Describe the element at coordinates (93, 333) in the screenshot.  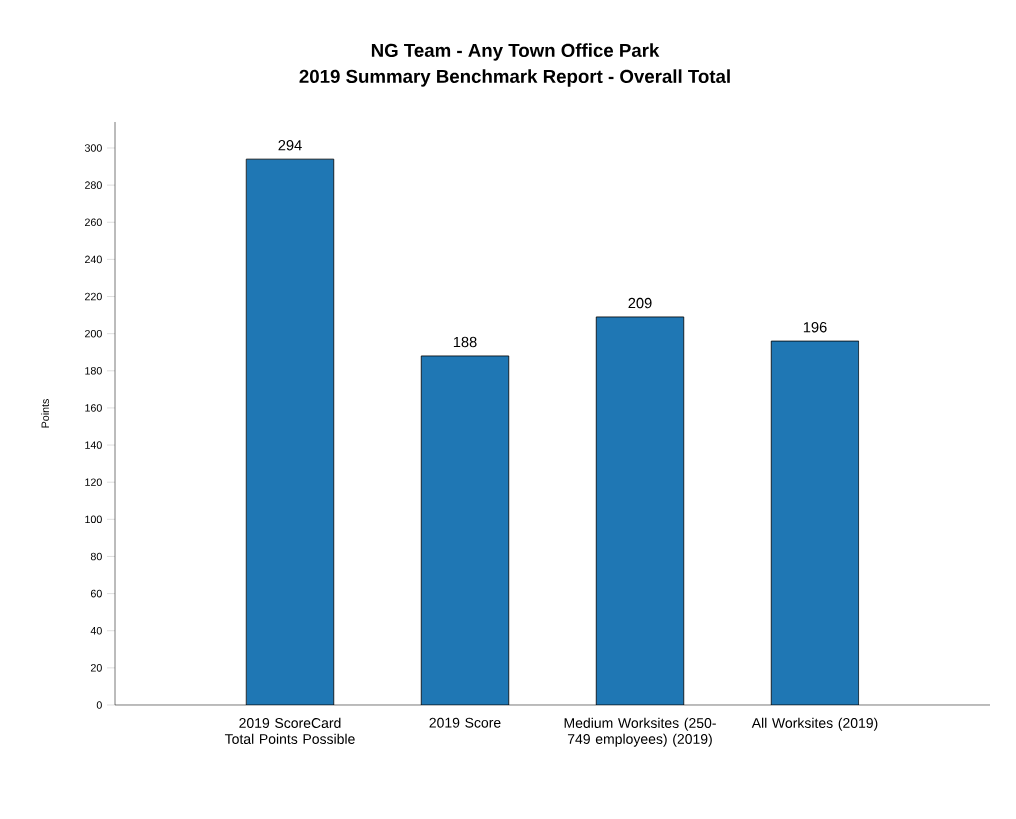
I see `y-tick-label: 200` at that location.